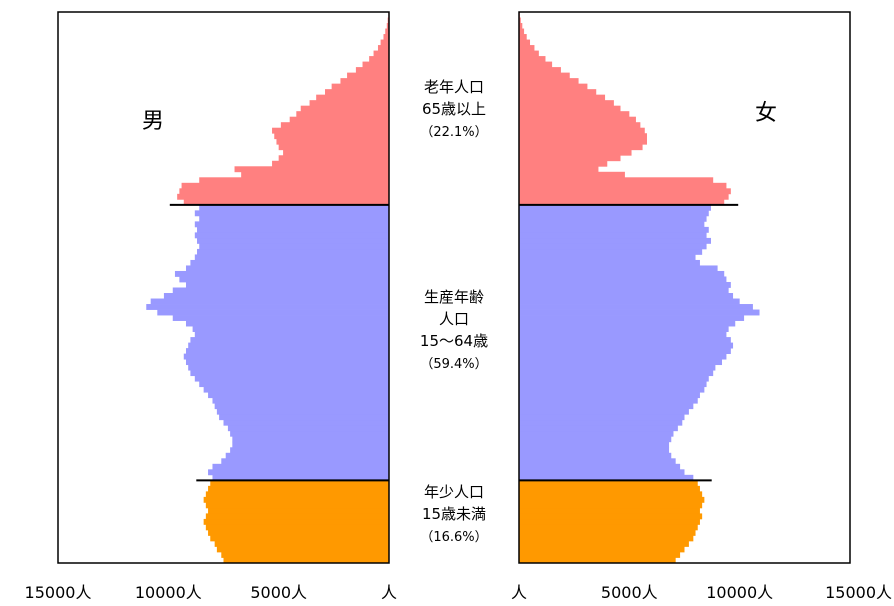  I want to click on group-0-line-1: 65歳以上, so click(454, 109).